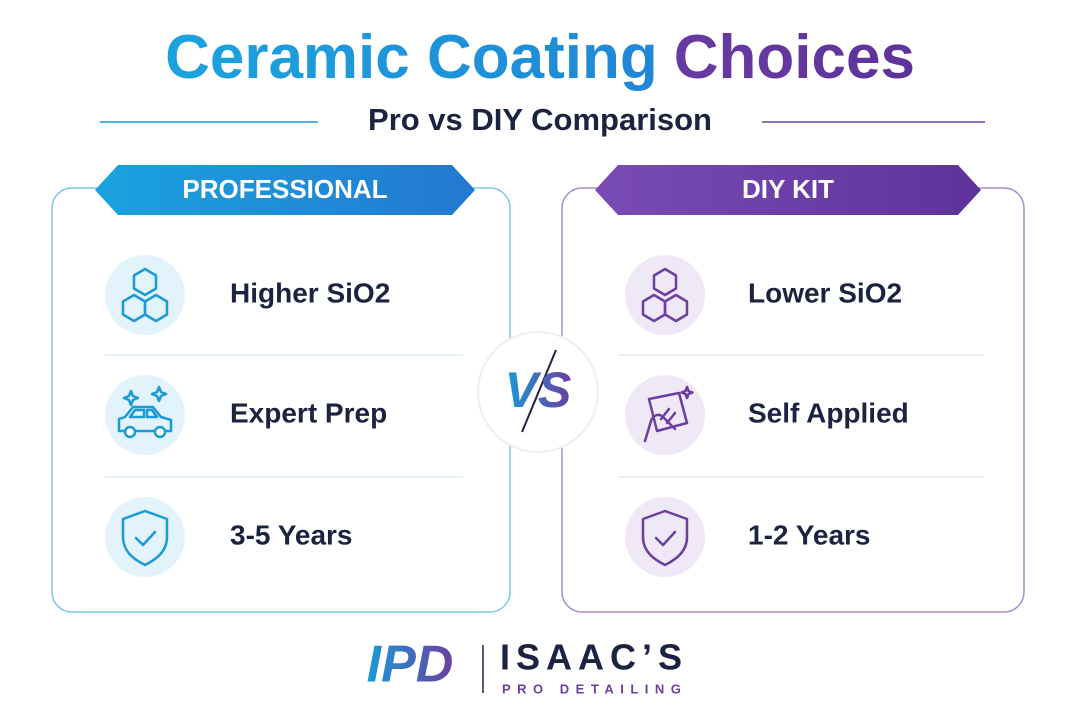  I want to click on brand-mark: IPD, so click(410, 665).